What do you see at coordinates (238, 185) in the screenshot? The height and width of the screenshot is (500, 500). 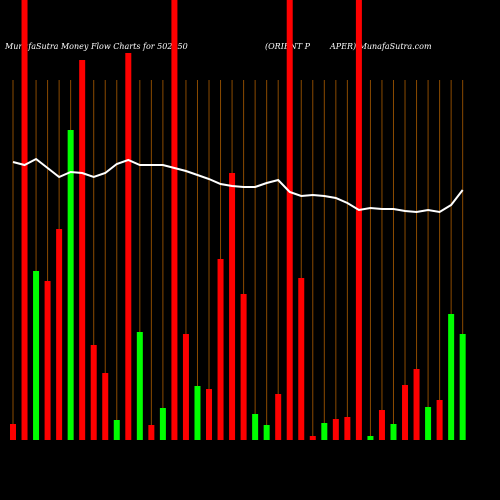 I see `money-flow-line` at bounding box center [238, 185].